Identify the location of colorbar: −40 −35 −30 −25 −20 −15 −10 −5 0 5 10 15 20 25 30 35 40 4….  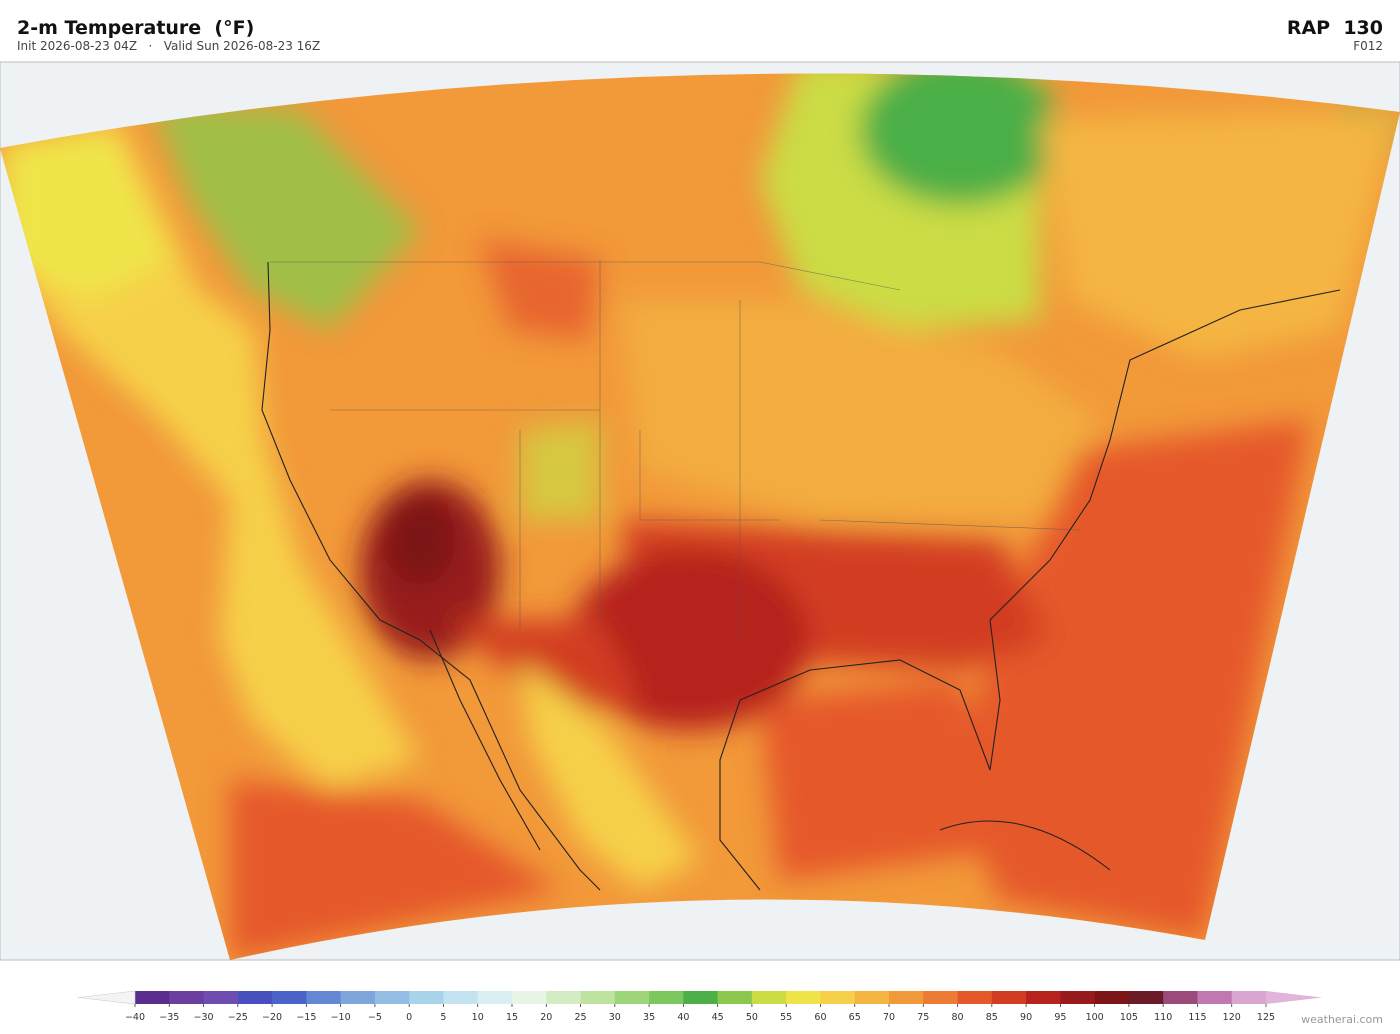
(699, 1006).